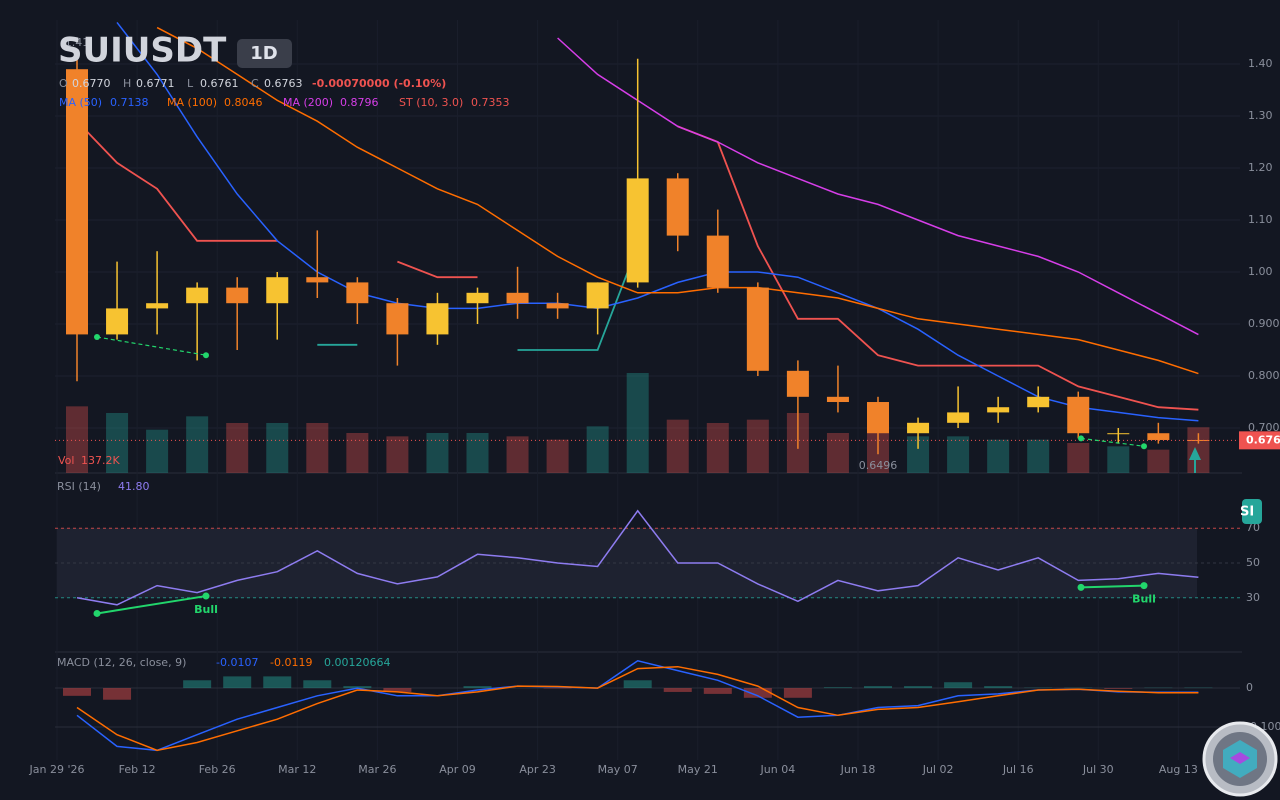 The width and height of the screenshot is (1280, 800). Describe the element at coordinates (129, 102) in the screenshot. I see `legend-value: 0.7138` at that location.